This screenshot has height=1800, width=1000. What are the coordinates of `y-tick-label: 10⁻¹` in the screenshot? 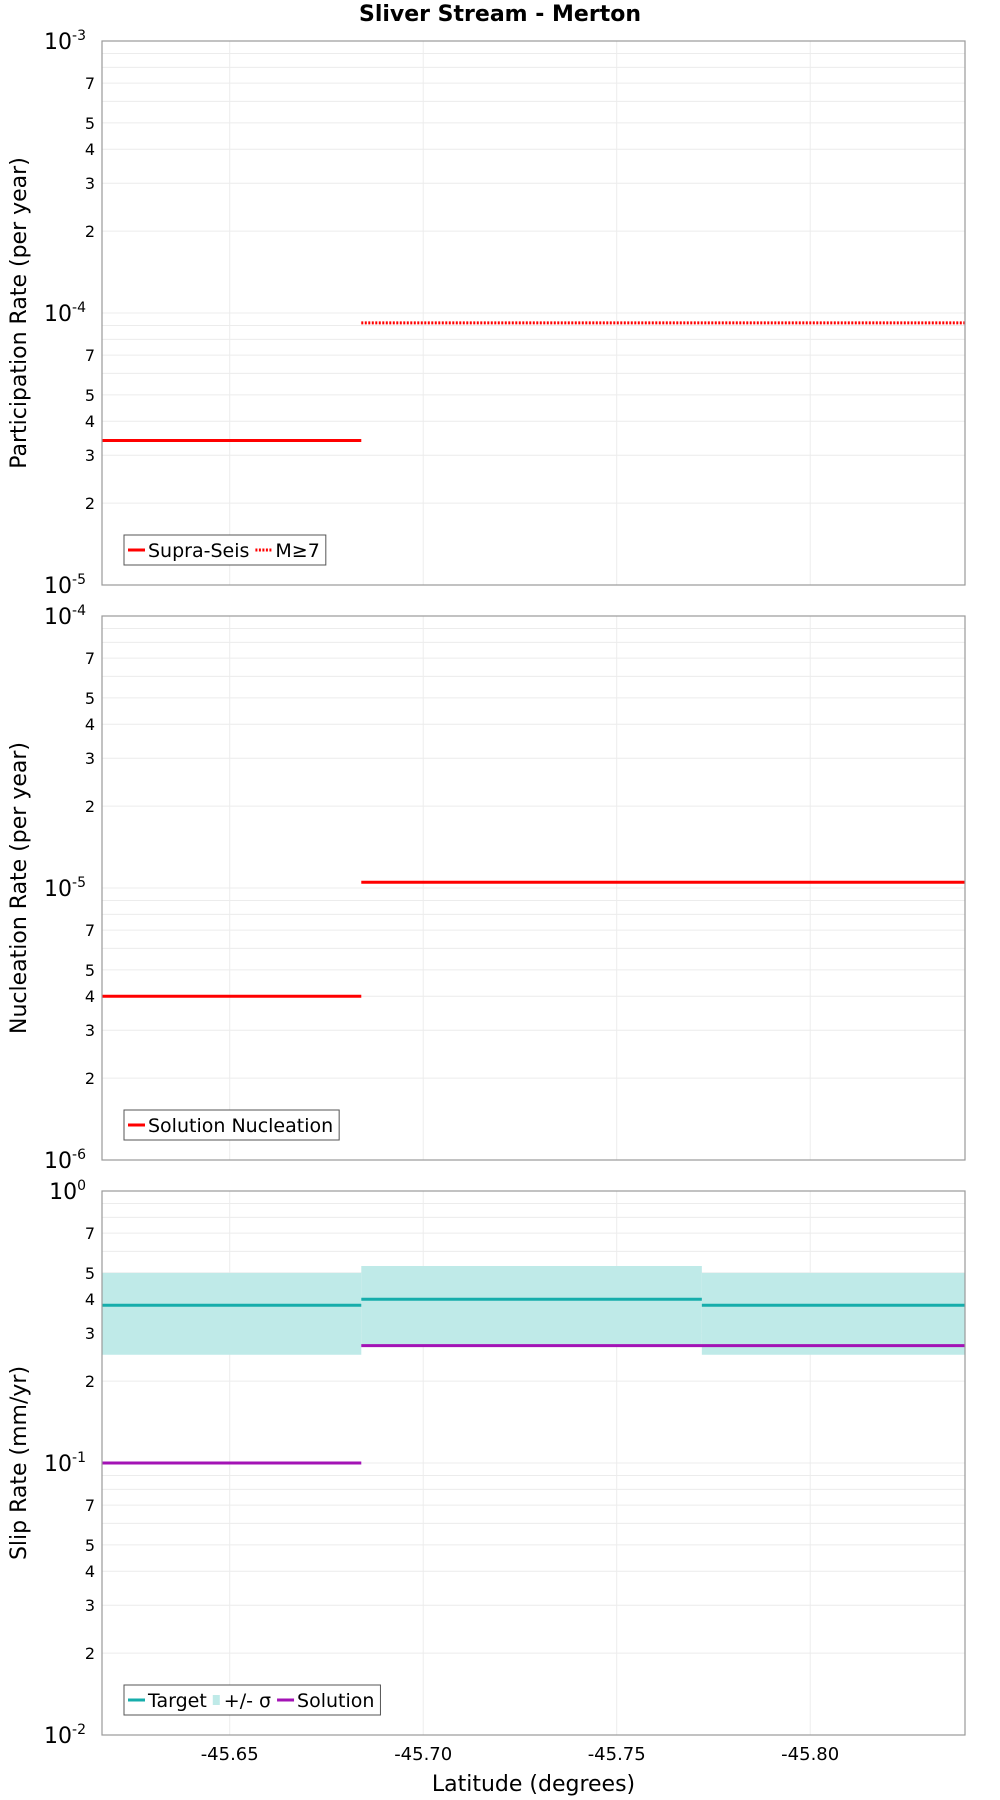 It's located at (65, 1463).